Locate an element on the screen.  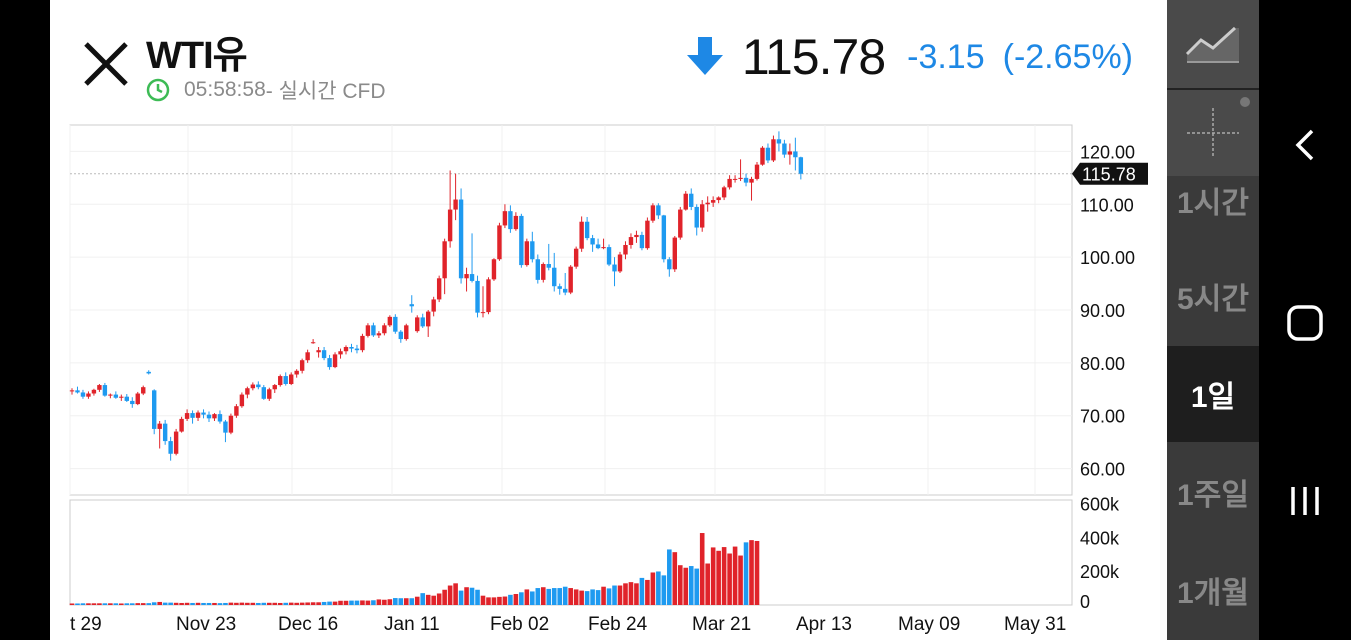
price-area: 115.78 -3.15 (-2.65%) is located at coordinates (909, 57).